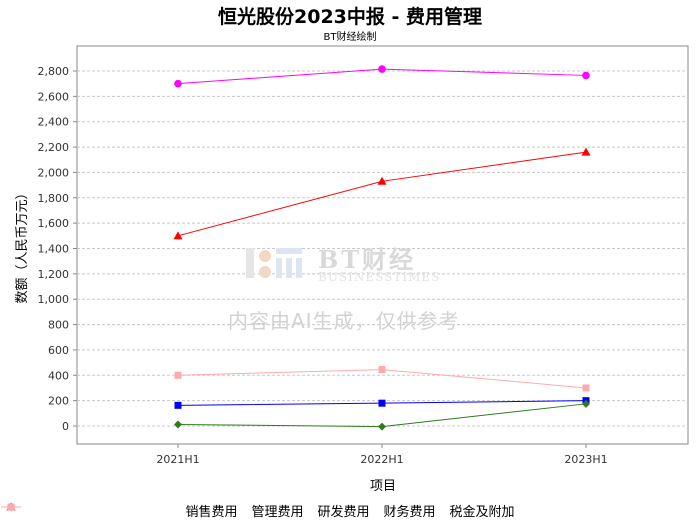  Describe the element at coordinates (54, 96) in the screenshot. I see `y-tick-label: 2,600` at that location.